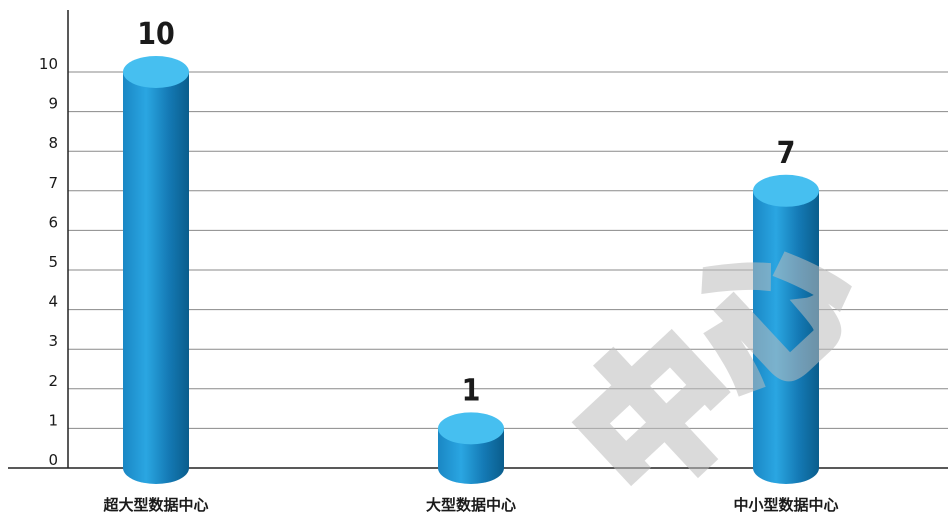 The height and width of the screenshot is (516, 948). I want to click on category-label: 超大型数据中心, so click(155, 505).